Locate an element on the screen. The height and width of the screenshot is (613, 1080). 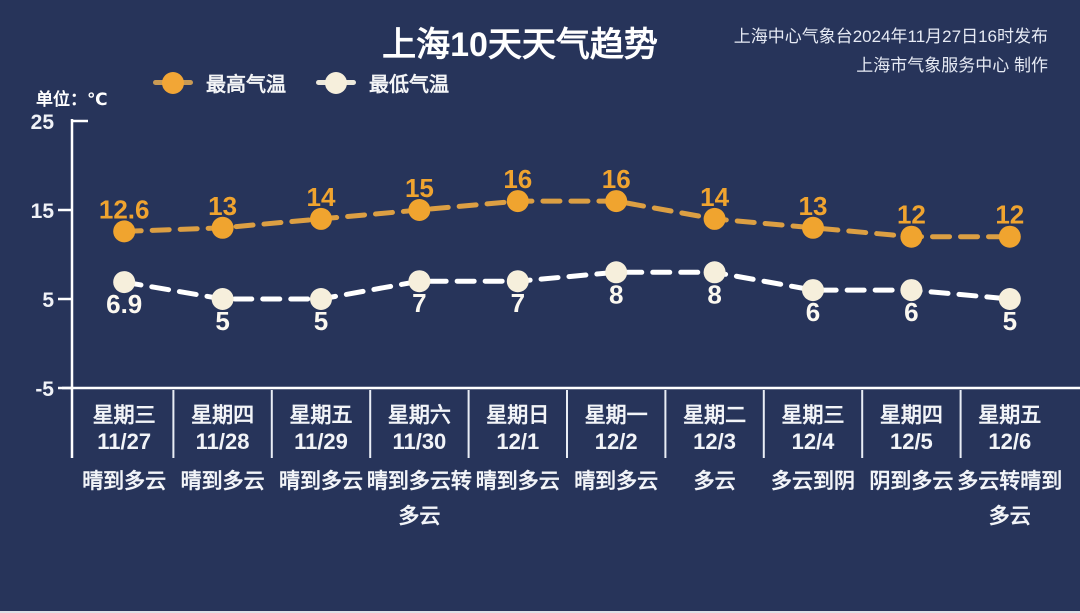
page-title: 上海10天天气趋势 is located at coordinates (540, 41).